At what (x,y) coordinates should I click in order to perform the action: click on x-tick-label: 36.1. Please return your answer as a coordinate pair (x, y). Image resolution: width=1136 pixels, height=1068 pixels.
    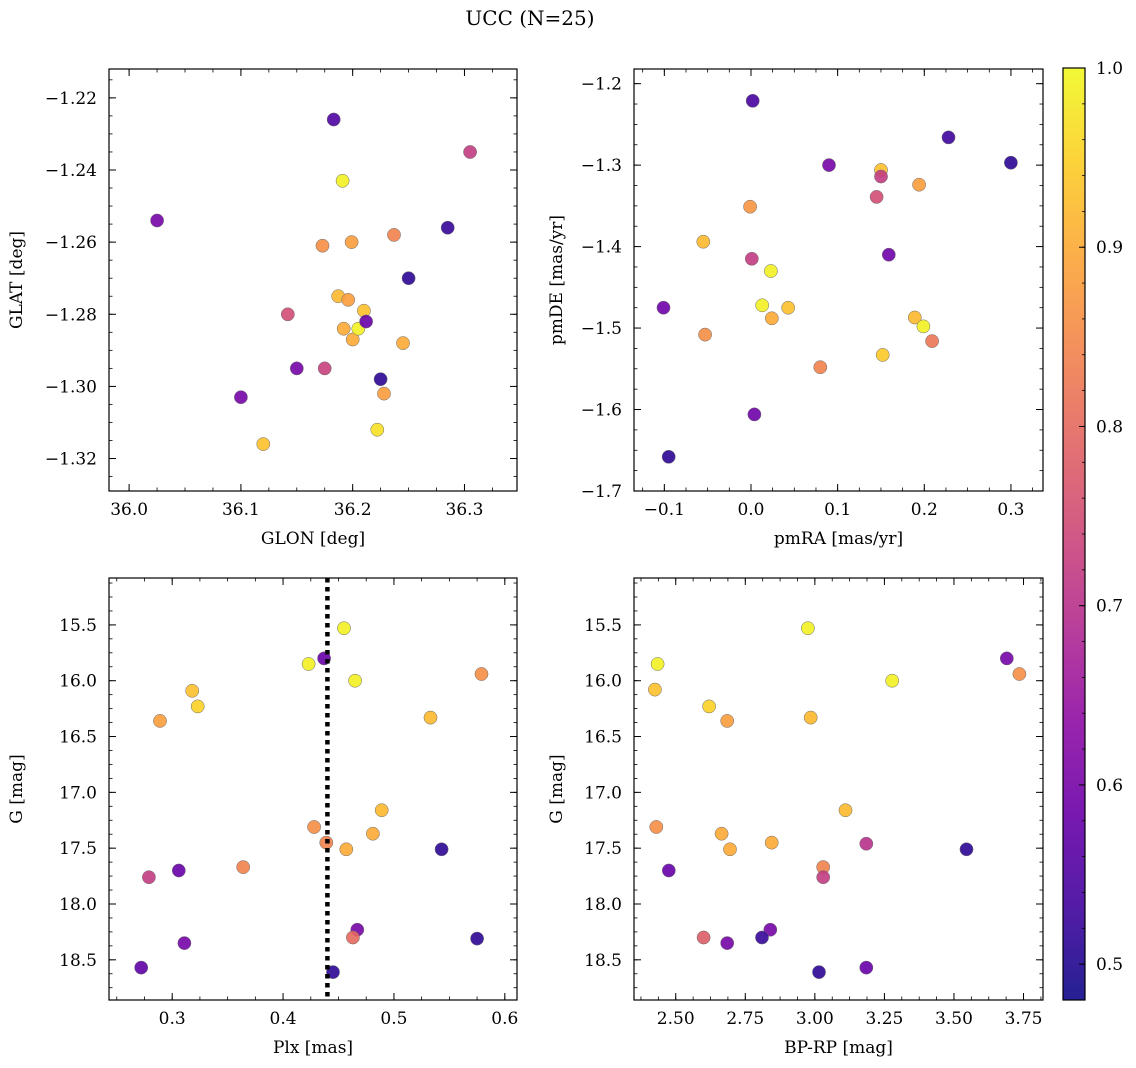
    Looking at the image, I should click on (241, 510).